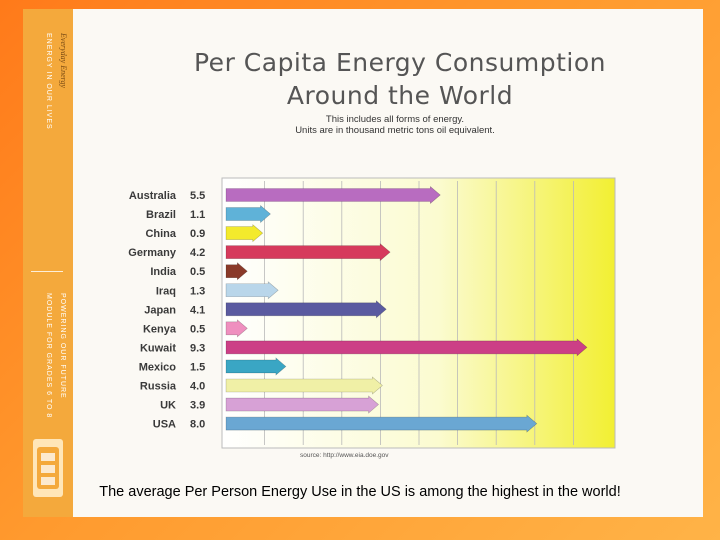 This screenshot has height=540, width=720. I want to click on category-label: Australia, so click(153, 196).